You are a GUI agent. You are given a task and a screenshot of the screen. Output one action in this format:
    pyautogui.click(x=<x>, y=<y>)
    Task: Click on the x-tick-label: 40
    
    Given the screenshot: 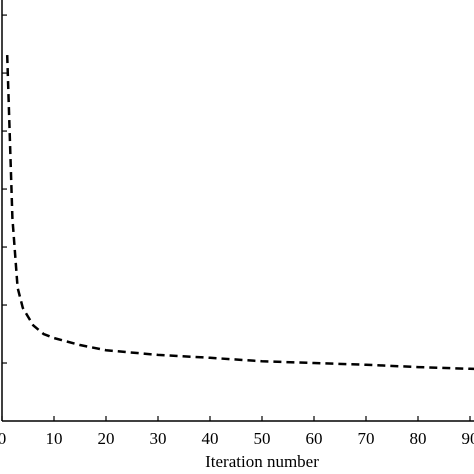 What is the action you would take?
    pyautogui.click(x=210, y=438)
    